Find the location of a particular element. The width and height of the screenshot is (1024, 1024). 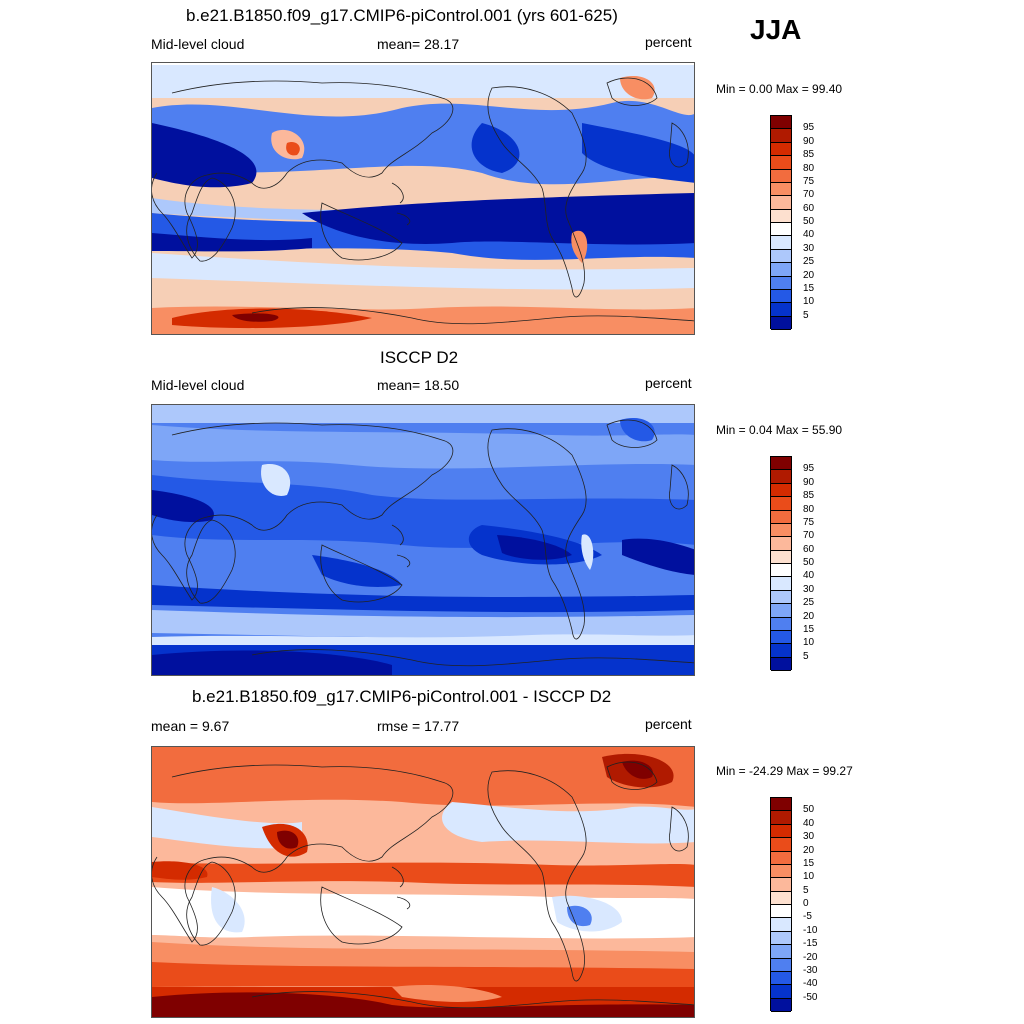

panel3-mean-label: mean = 9.67 is located at coordinates (190, 726).